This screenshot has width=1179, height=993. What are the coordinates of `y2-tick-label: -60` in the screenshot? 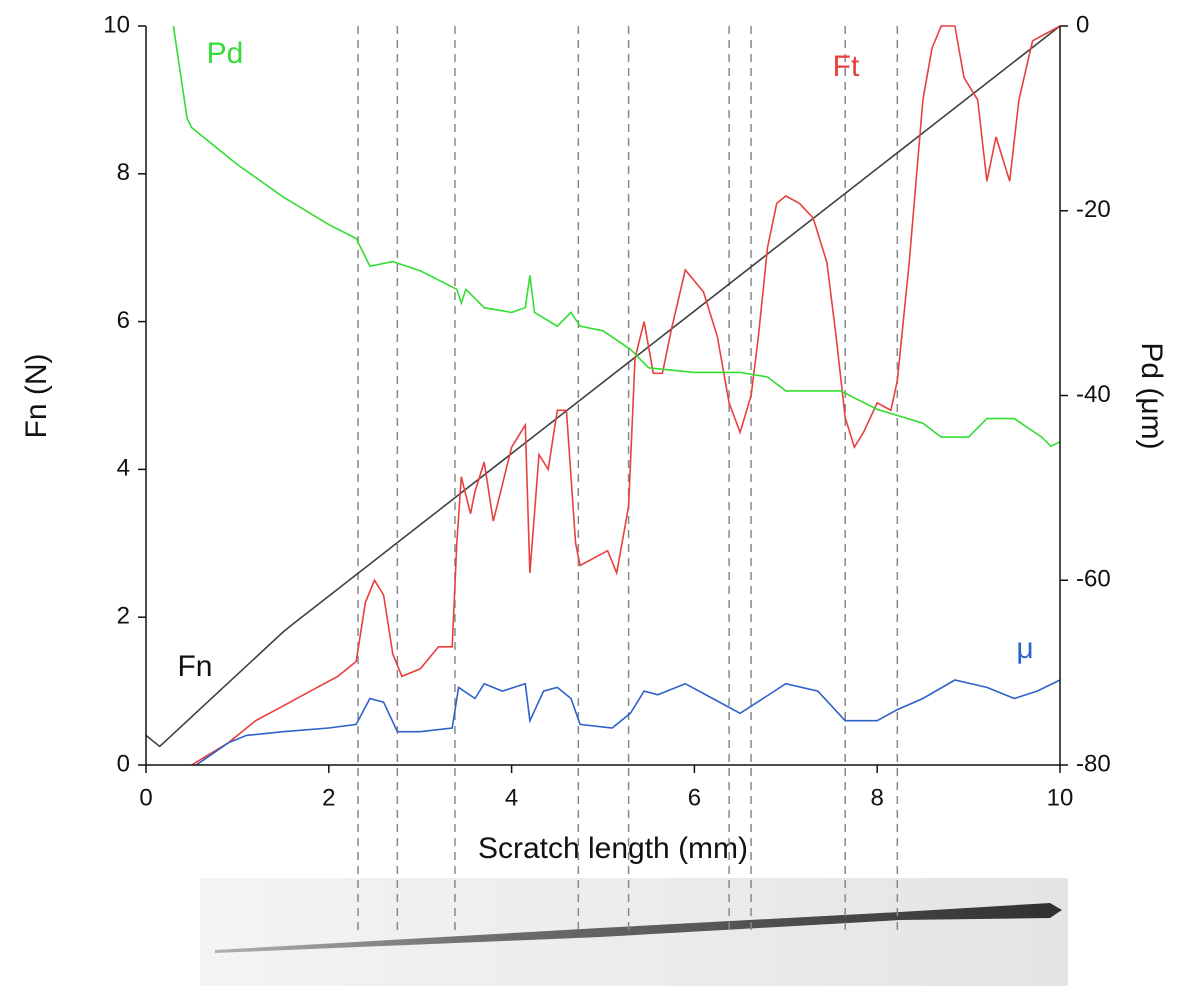 It's located at (1093, 579).